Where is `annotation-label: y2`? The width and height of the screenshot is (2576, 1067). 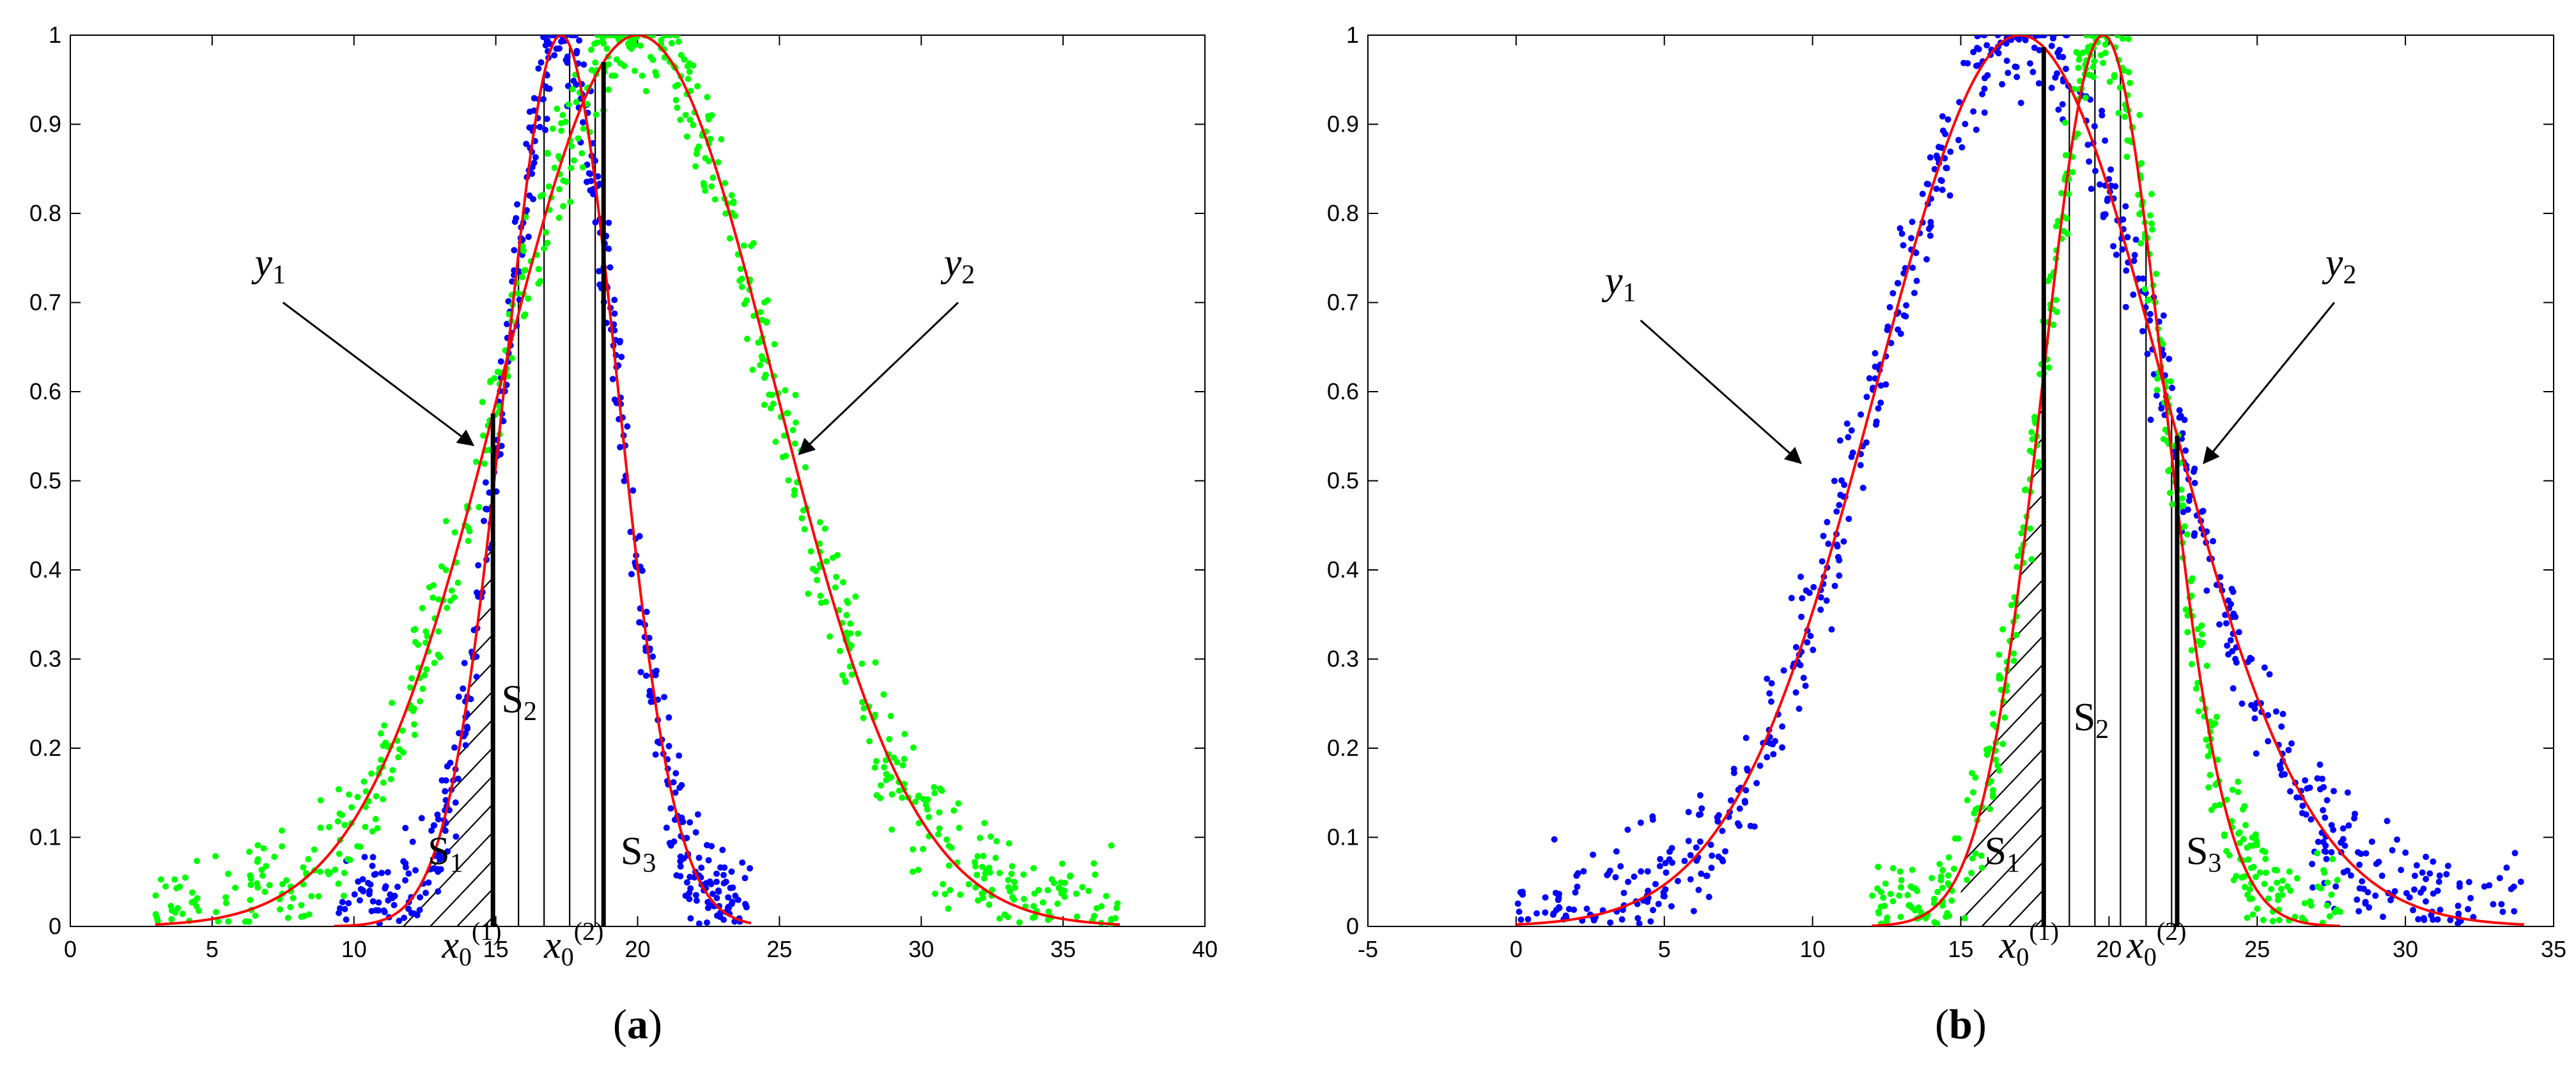 annotation-label: y2 is located at coordinates (957, 266).